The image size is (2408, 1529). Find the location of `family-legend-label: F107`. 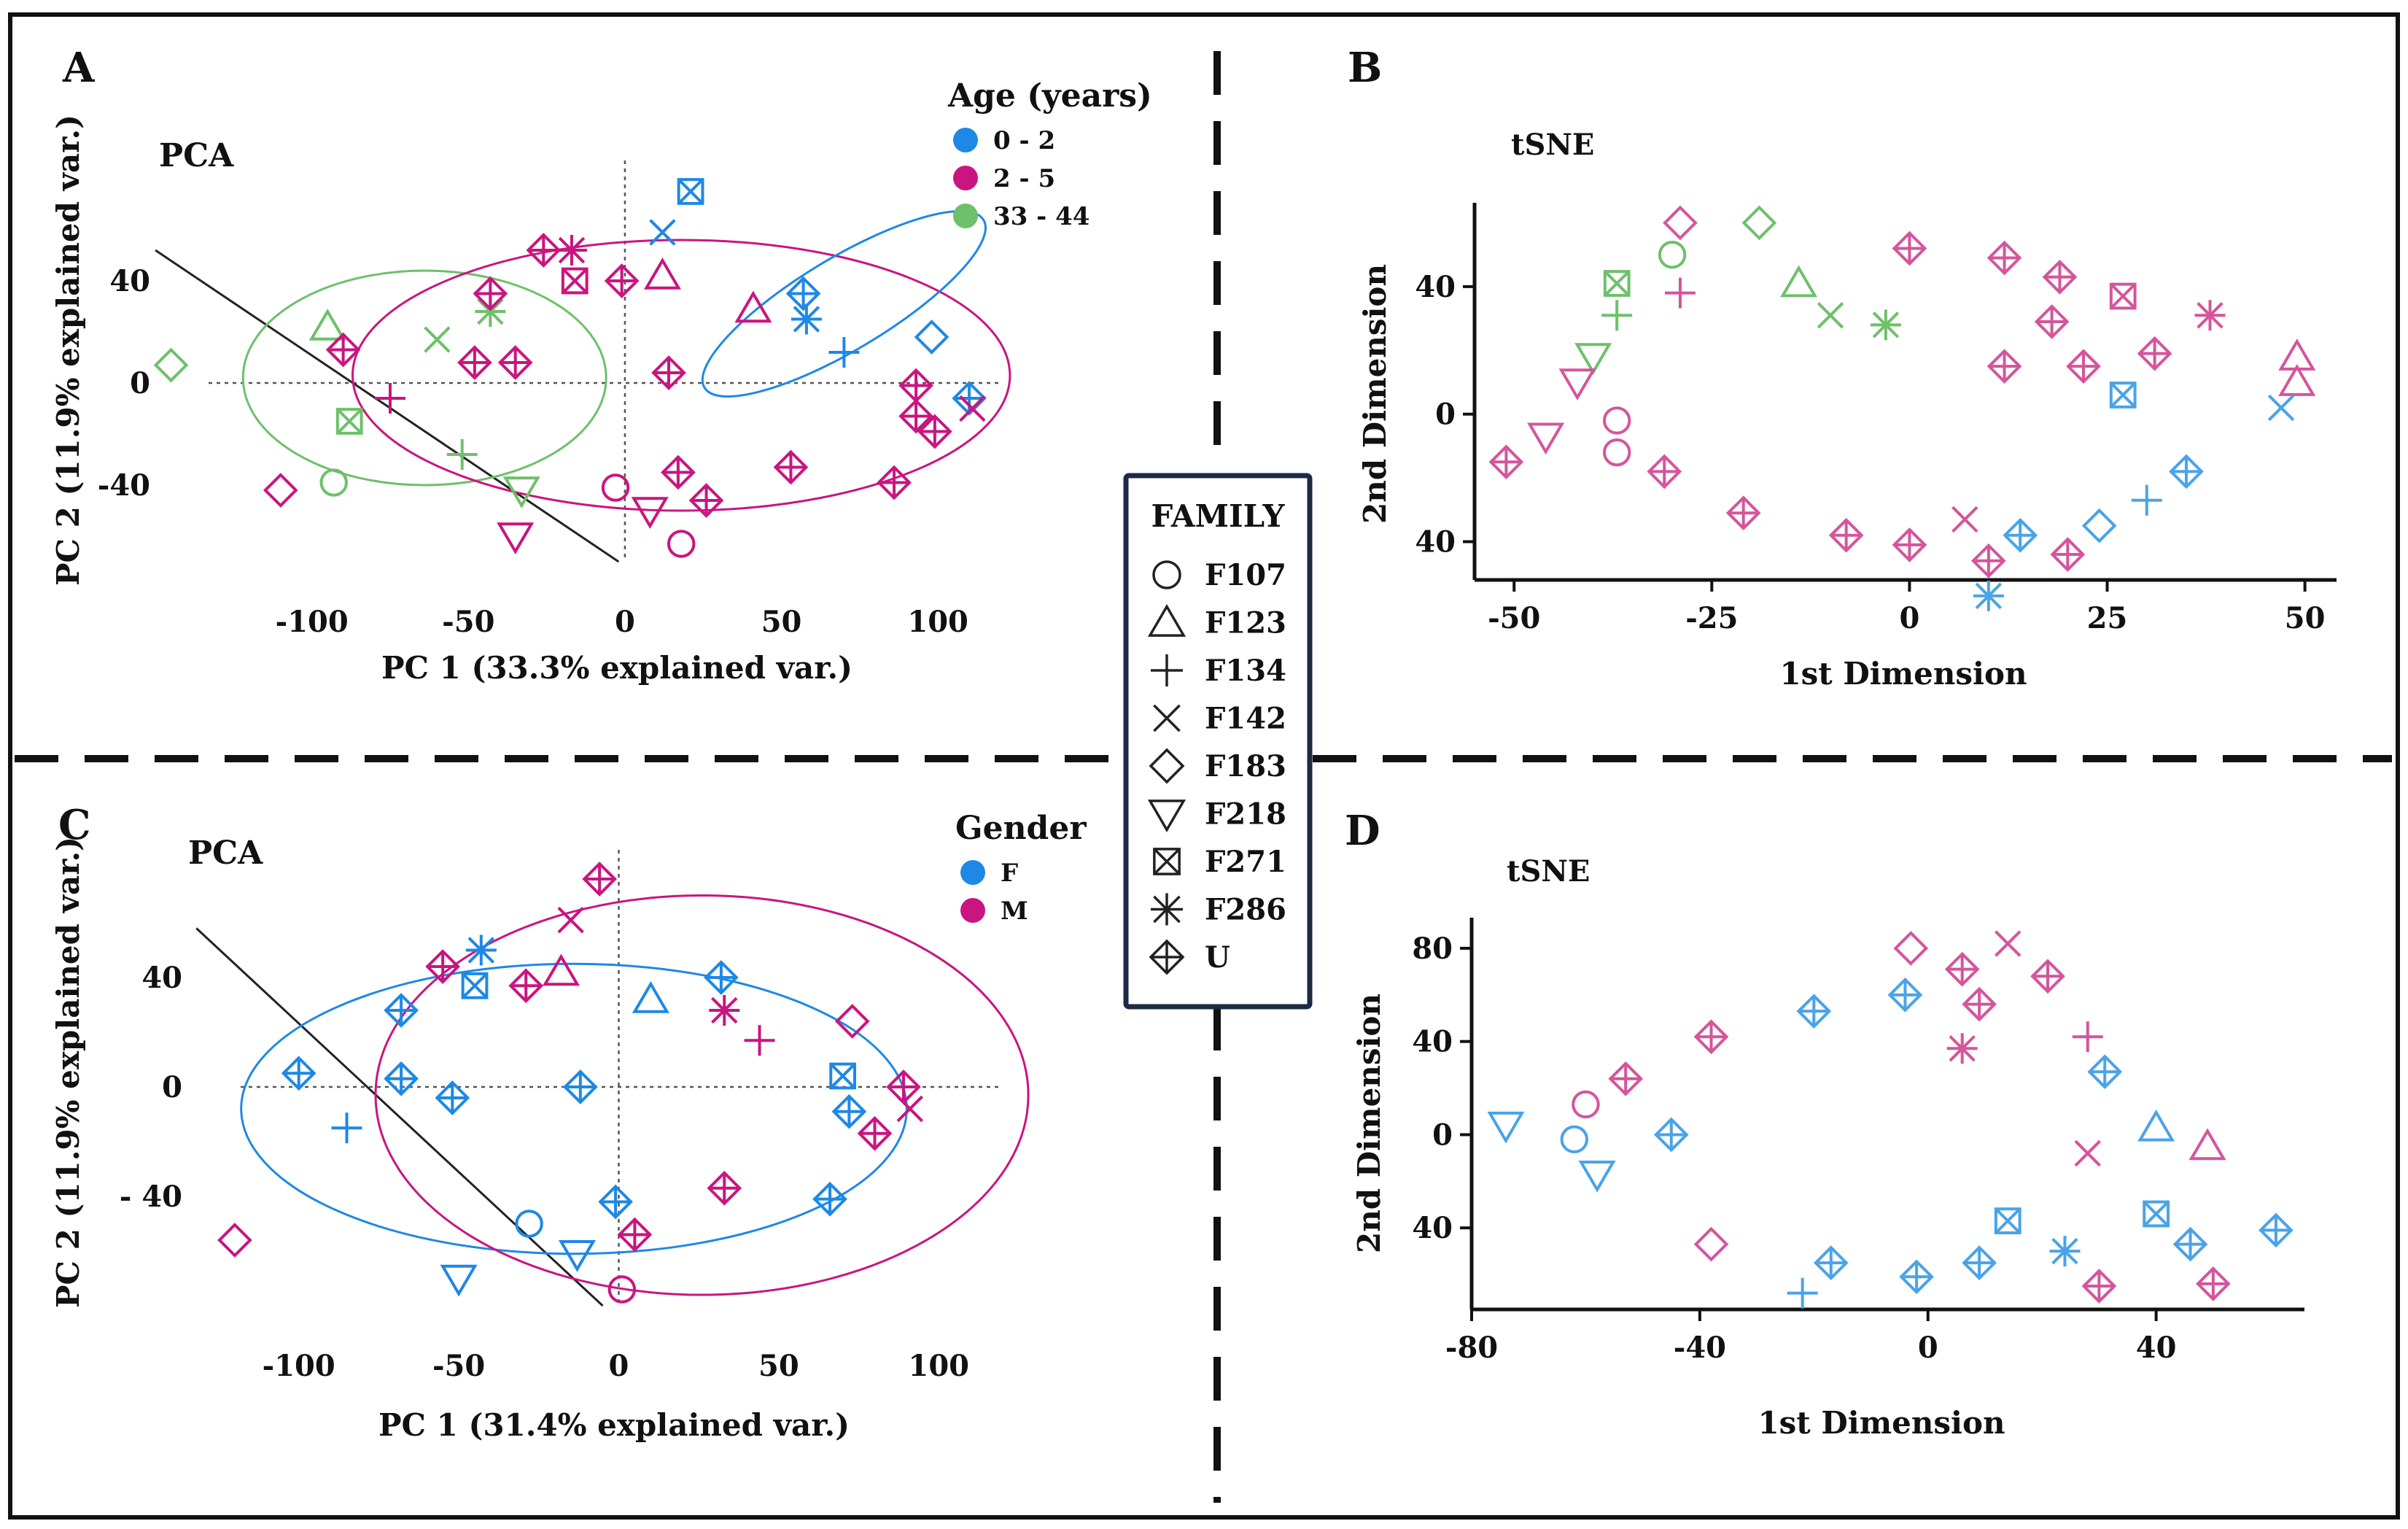

family-legend-label: F107 is located at coordinates (1245, 575).